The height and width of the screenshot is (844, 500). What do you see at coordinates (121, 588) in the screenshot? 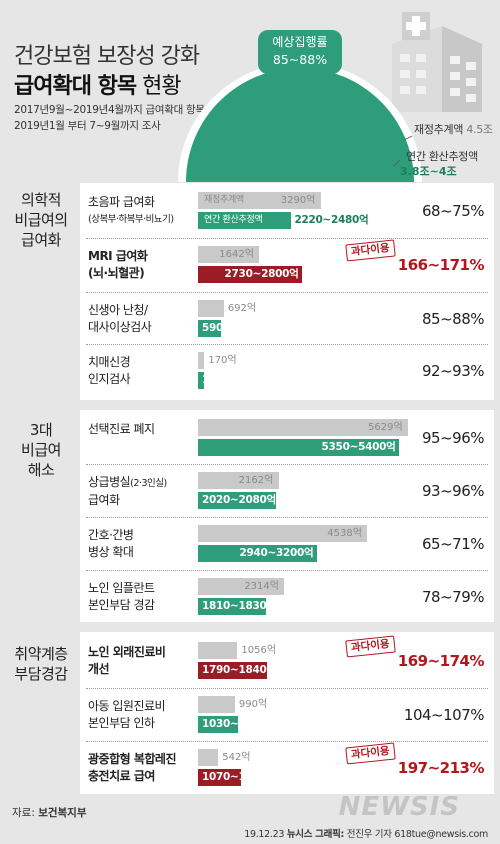
I see `item-label-line1: 노인 임플란트` at bounding box center [121, 588].